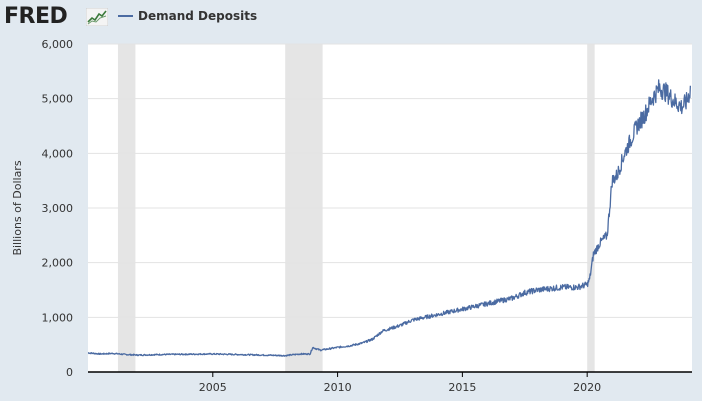 This screenshot has width=702, height=401. Describe the element at coordinates (69, 372) in the screenshot. I see `y-tick-label: 0` at that location.